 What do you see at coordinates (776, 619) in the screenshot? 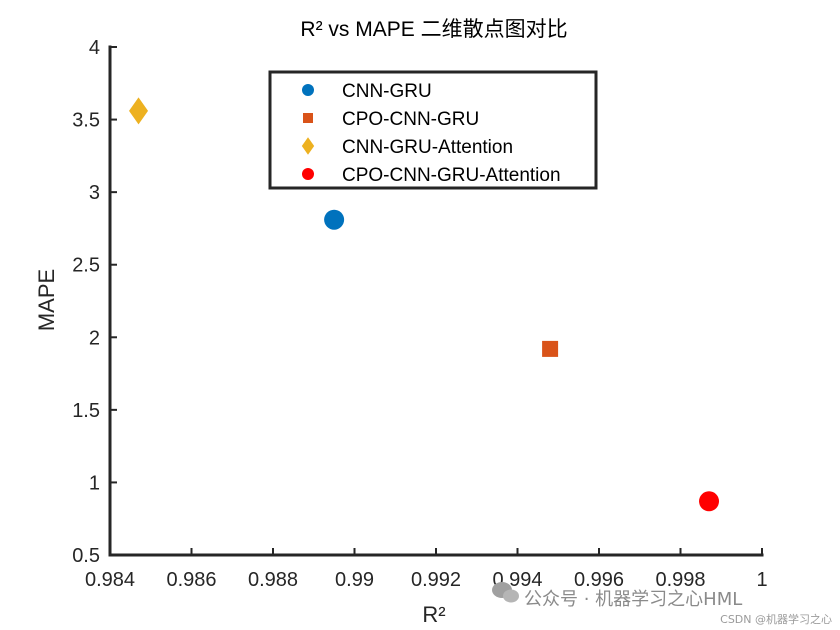
I see `watermark-footer: CSDN @机器学习之心` at bounding box center [776, 619].